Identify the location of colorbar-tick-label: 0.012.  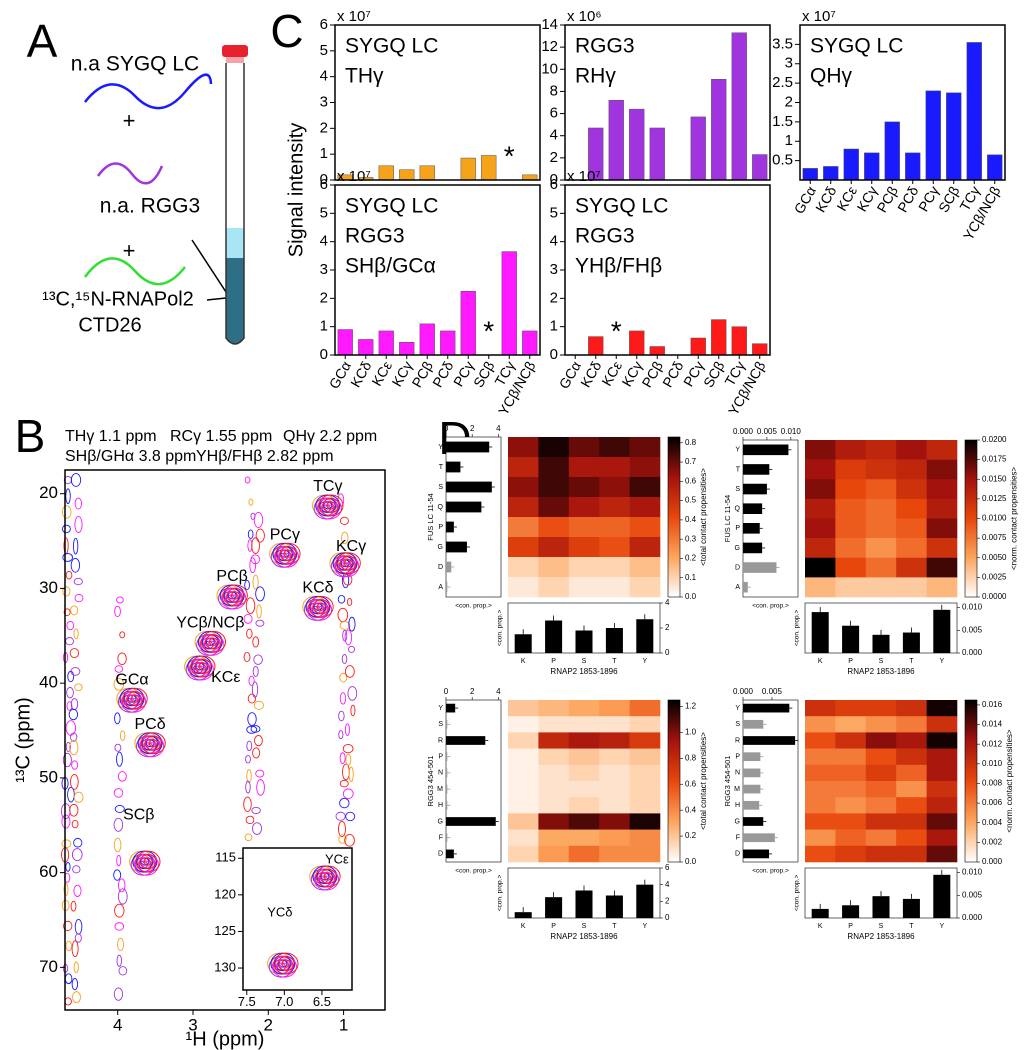
(992, 743).